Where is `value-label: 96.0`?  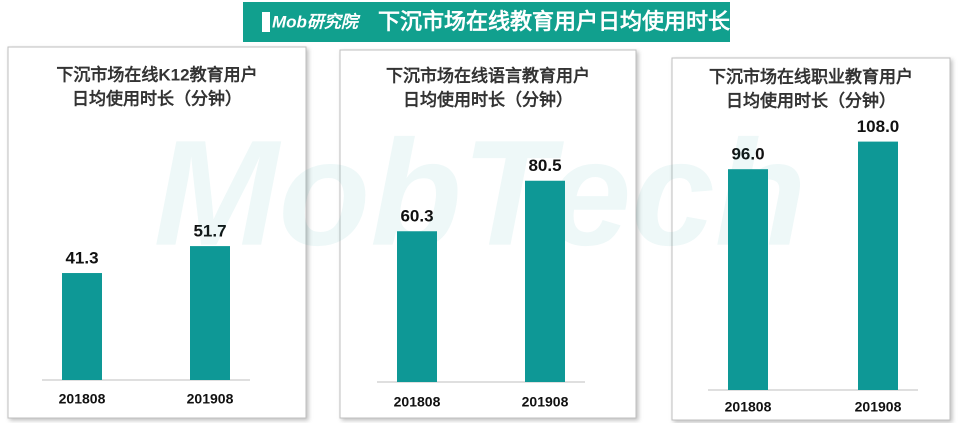 value-label: 96.0 is located at coordinates (747, 154).